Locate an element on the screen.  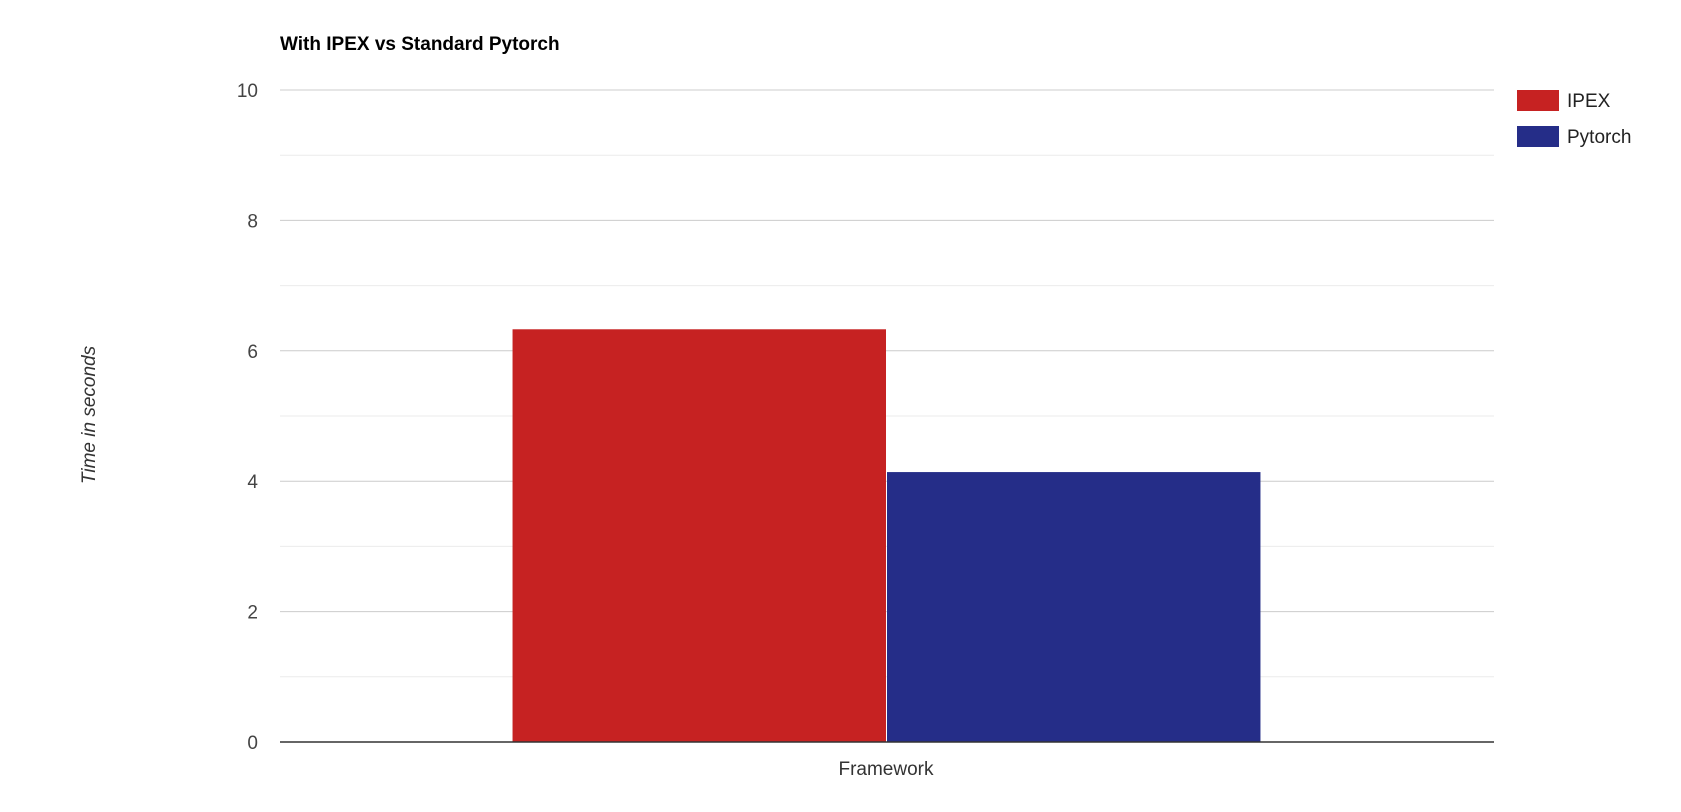
y-tick-label: 10 is located at coordinates (247, 91).